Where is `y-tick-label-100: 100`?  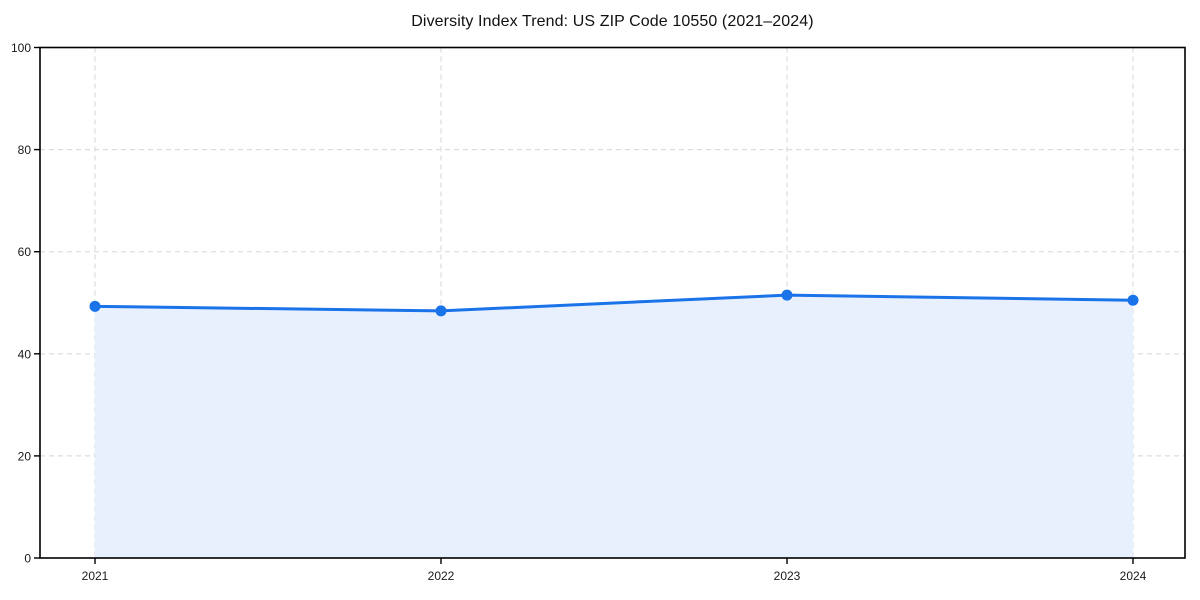
y-tick-label-100: 100 is located at coordinates (21, 48).